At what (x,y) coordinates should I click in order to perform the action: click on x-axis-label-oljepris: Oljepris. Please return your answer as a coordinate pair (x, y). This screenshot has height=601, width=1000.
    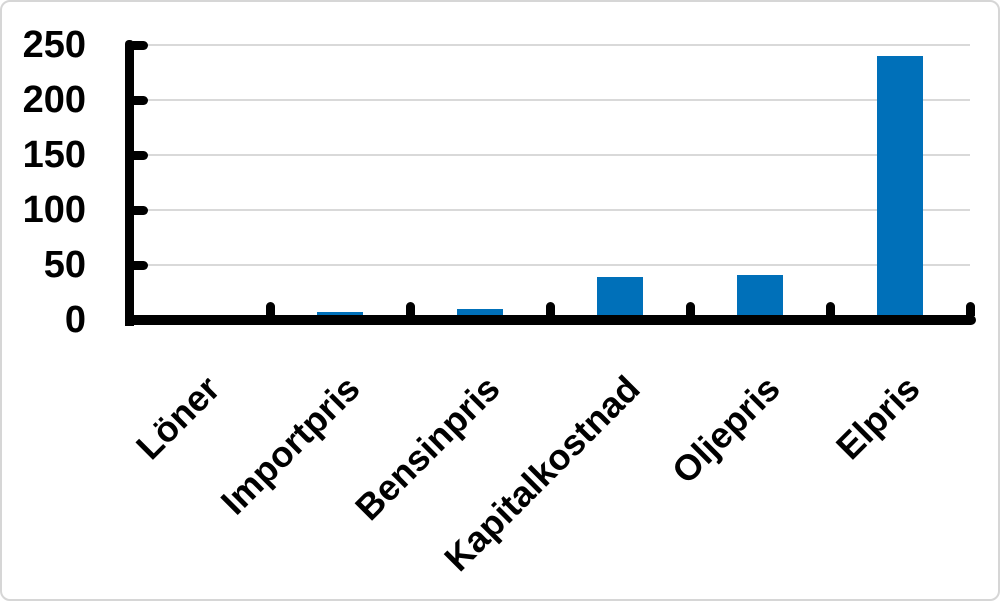
    Looking at the image, I should click on (725, 429).